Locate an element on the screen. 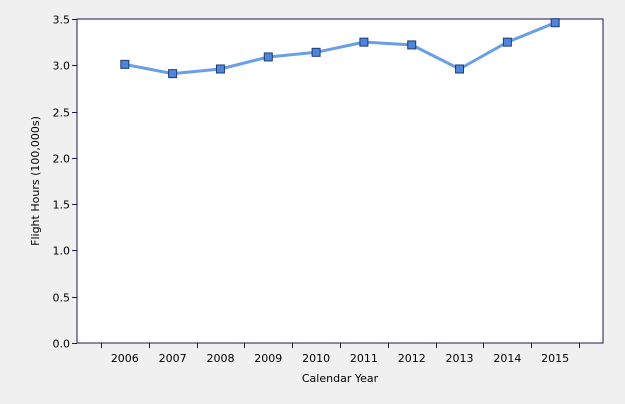 The width and height of the screenshot is (625, 404). y-axis-title: Flight Hours (100,000s) is located at coordinates (35, 181).